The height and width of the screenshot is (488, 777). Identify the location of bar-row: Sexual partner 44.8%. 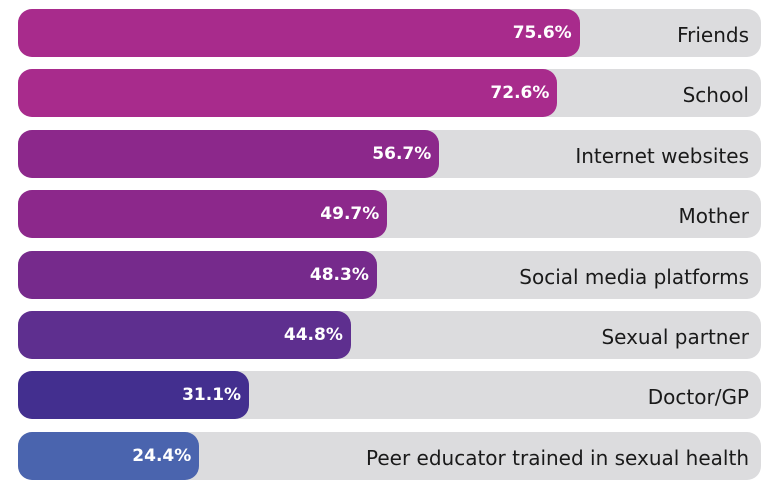
(389, 335).